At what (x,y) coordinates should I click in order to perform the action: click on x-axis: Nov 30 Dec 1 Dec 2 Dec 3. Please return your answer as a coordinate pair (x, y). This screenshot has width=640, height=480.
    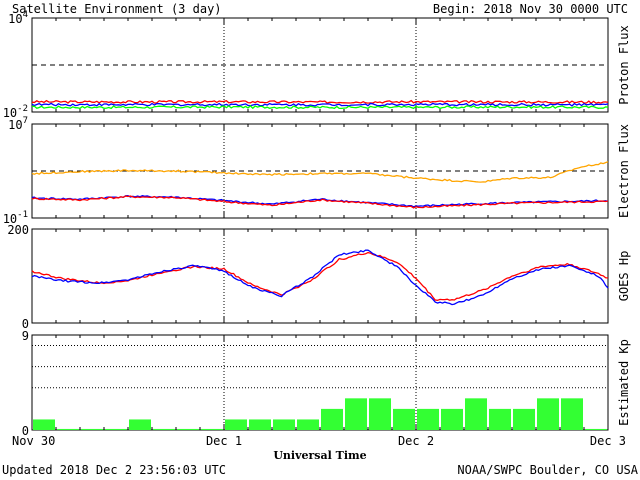
    Looking at the image, I should click on (319, 441).